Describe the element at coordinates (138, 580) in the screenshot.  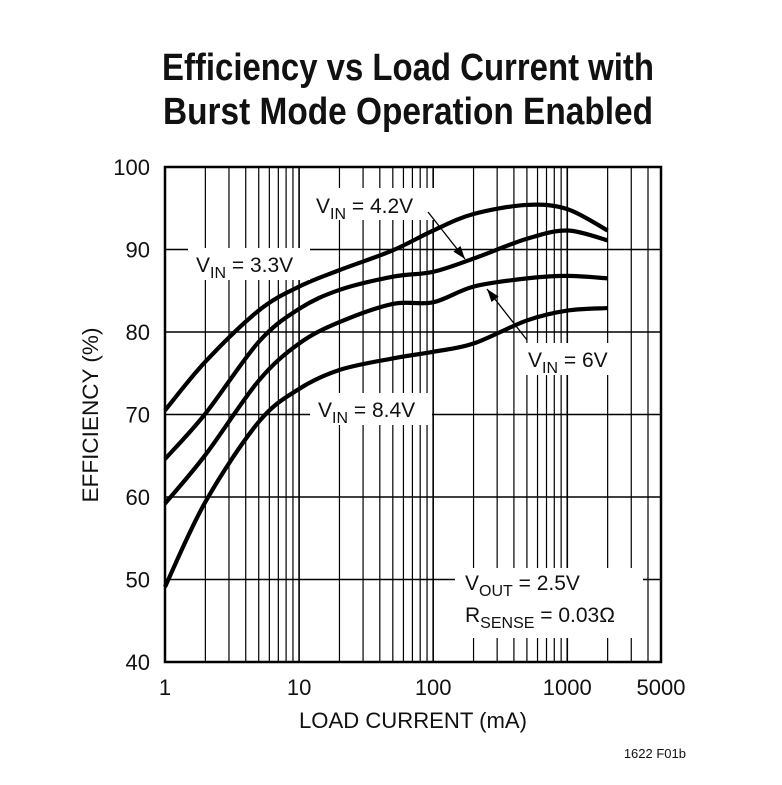
I see `y-tick-label: 50` at that location.